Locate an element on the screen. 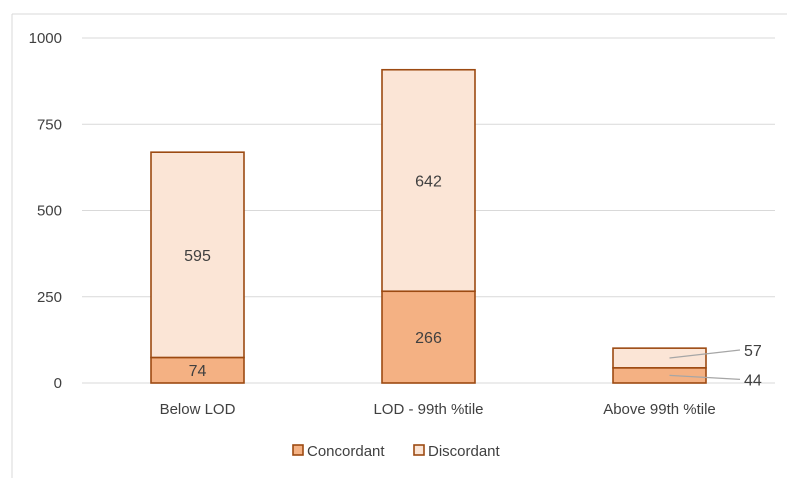  data-label: 595 is located at coordinates (197, 256).